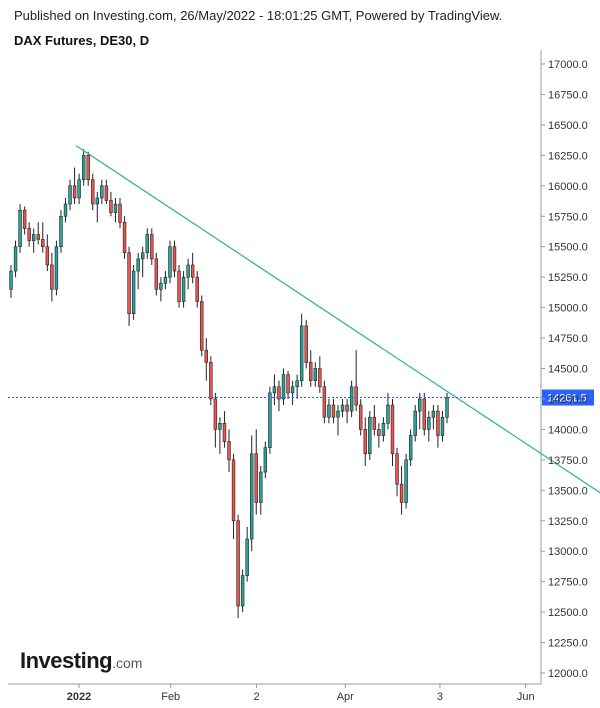 The image size is (600, 708). What do you see at coordinates (256, 697) in the screenshot?
I see `x-tick-label: 2` at bounding box center [256, 697].